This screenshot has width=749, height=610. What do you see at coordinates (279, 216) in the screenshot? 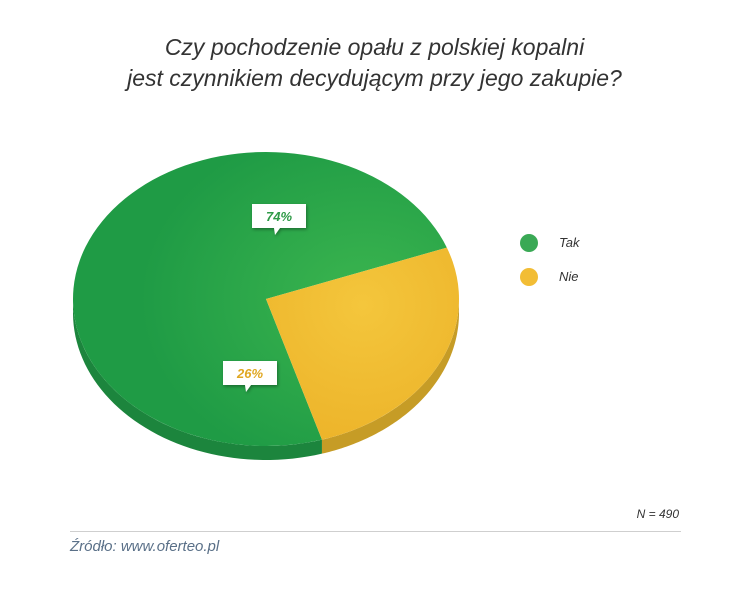
I see `data-label-text: 74%` at bounding box center [279, 216].